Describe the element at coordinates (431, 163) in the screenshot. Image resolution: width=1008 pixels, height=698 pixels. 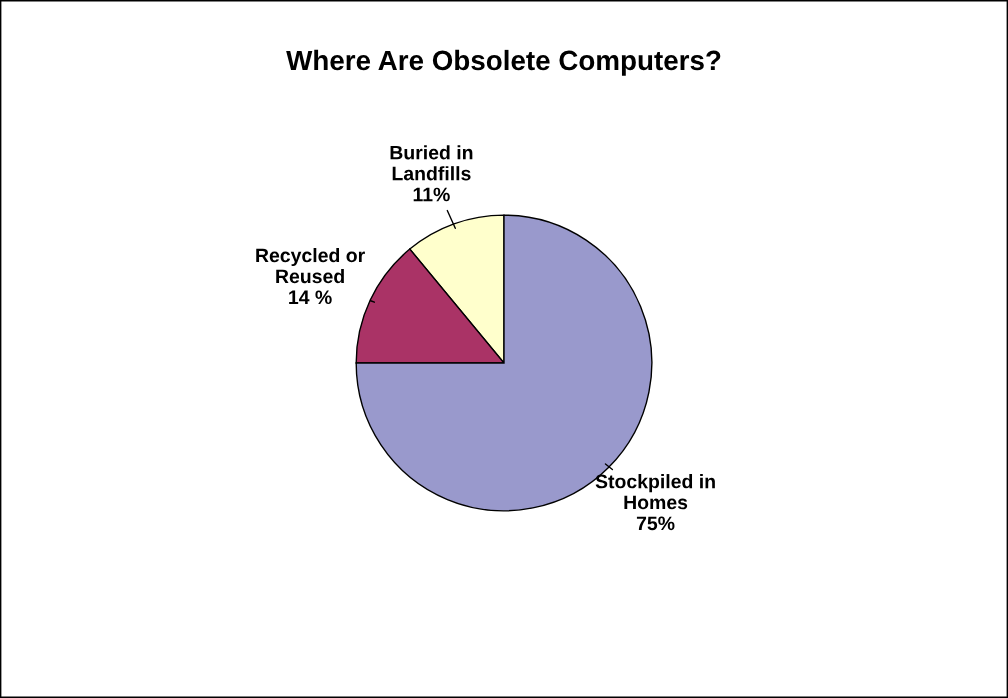
I see `slice-label: Buried in Landfills` at that location.